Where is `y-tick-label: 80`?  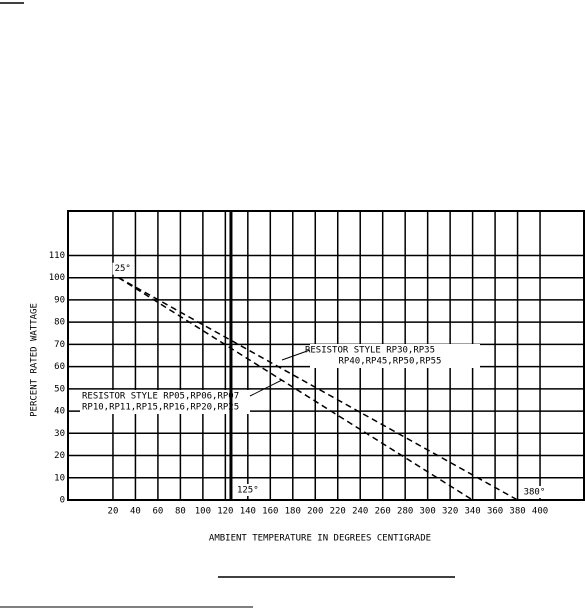
y-tick-label: 80 is located at coordinates (59, 323).